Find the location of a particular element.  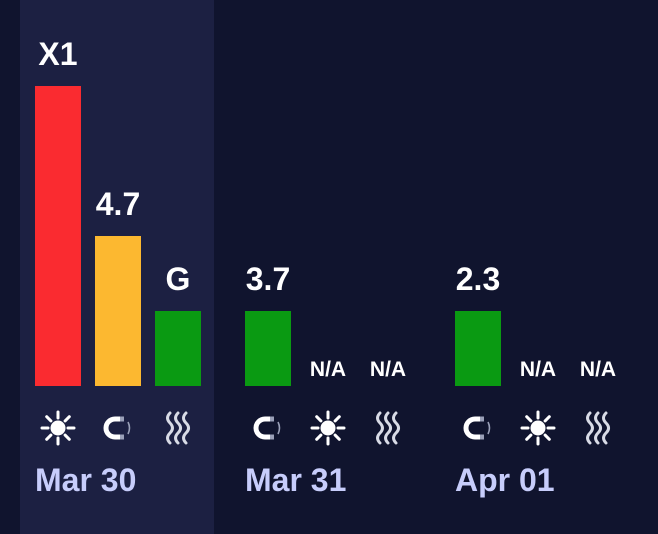

day-date-label: Mar 31 is located at coordinates (296, 480).